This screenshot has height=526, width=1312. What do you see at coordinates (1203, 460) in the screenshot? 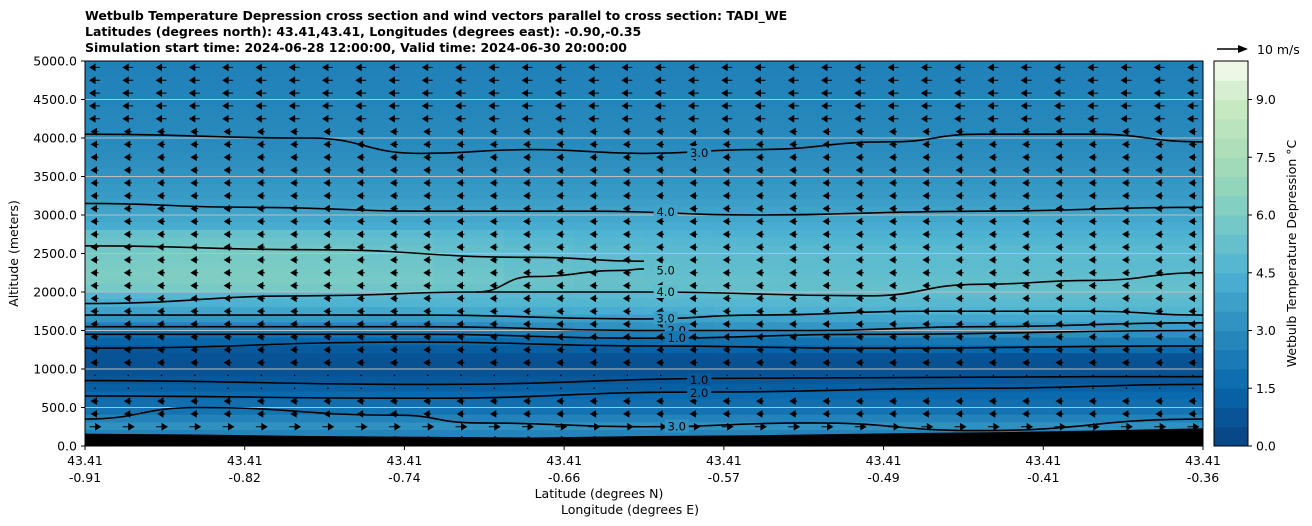
I see `x-tick-label-latitude: 43.41` at bounding box center [1203, 460].